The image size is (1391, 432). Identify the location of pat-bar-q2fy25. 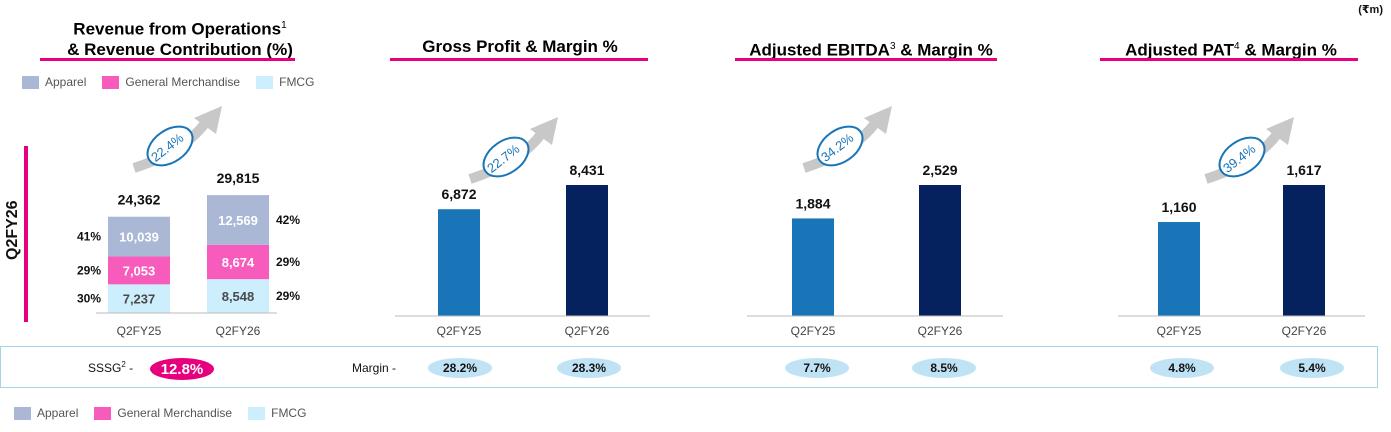
(1179, 269).